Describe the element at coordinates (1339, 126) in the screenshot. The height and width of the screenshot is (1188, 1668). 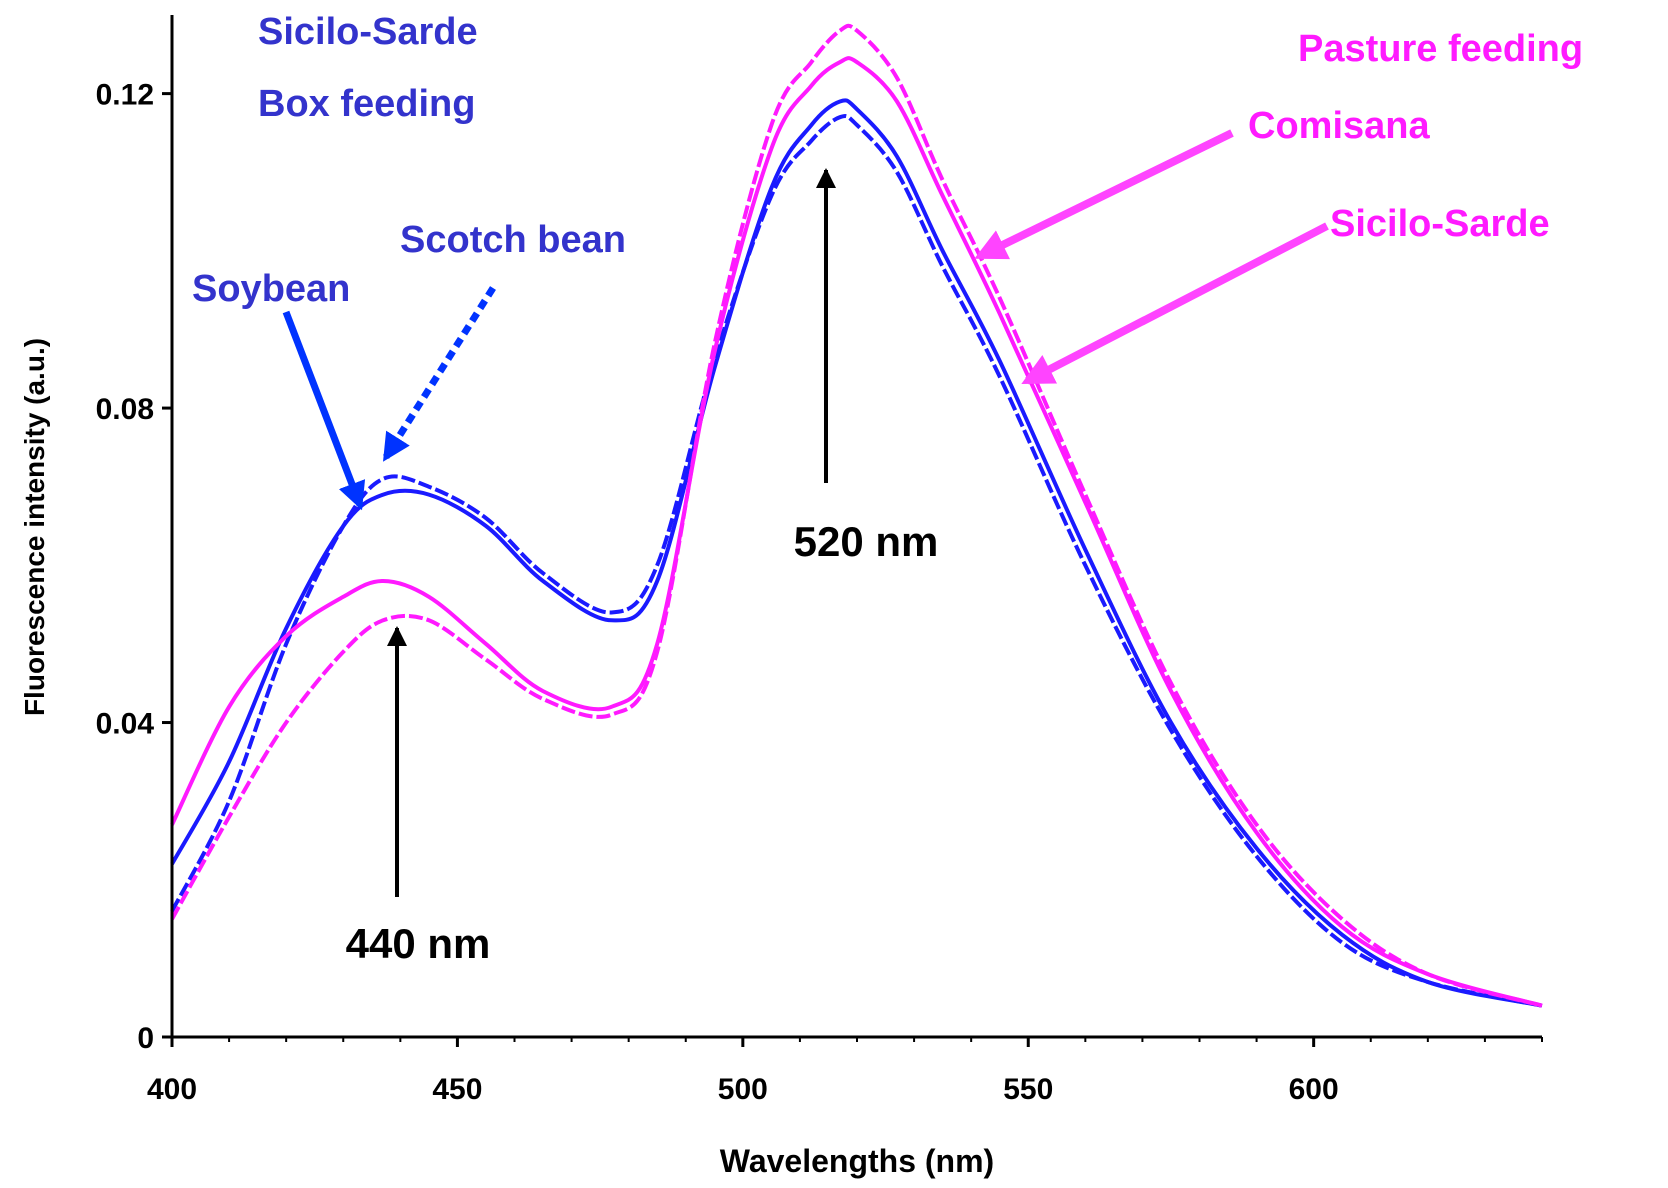
I see `label-comisana: Comisana` at that location.